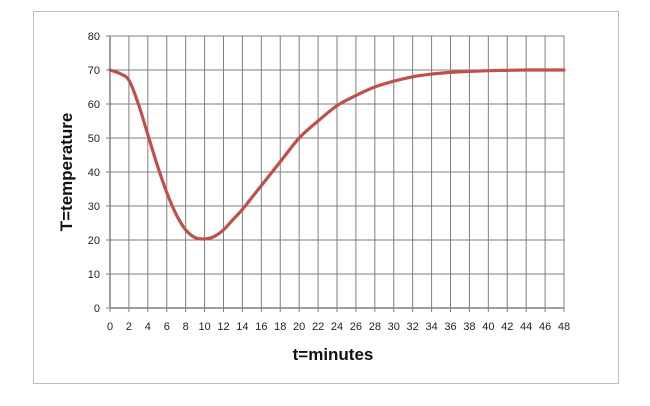 Image resolution: width=650 pixels, height=406 pixels. I want to click on x-tick-label: 4, so click(148, 327).